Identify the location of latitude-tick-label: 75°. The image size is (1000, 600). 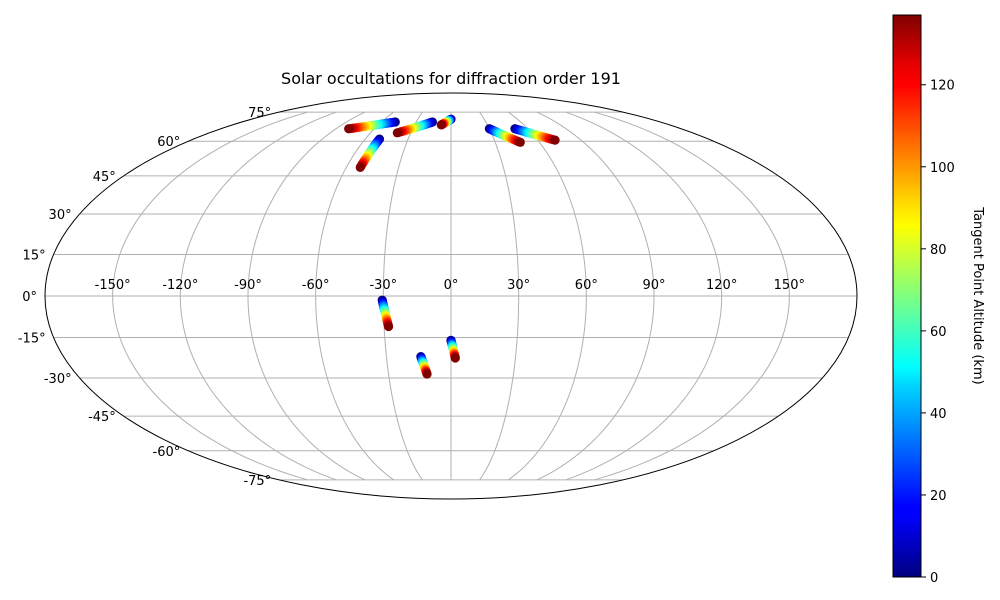
(259, 113).